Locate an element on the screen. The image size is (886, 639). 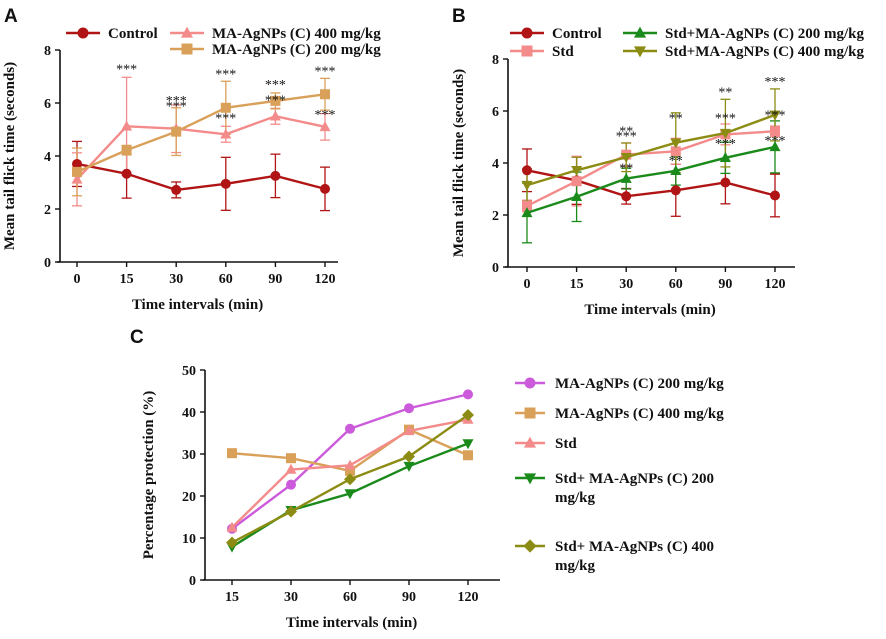
panel-letter-c: C is located at coordinates (137, 337).